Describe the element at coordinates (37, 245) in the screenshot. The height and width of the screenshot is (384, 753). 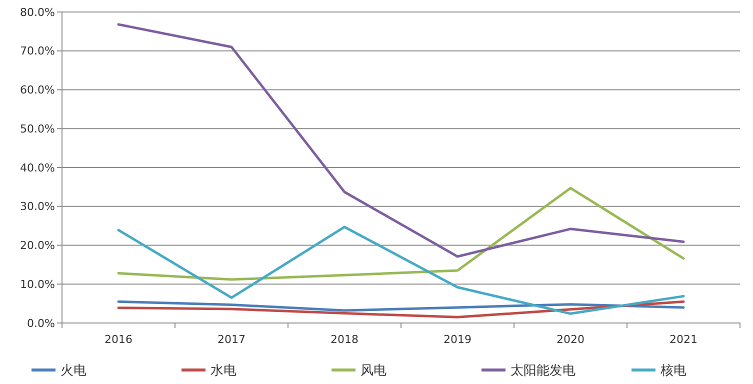
I see `y-tick-label: 20.0%` at that location.